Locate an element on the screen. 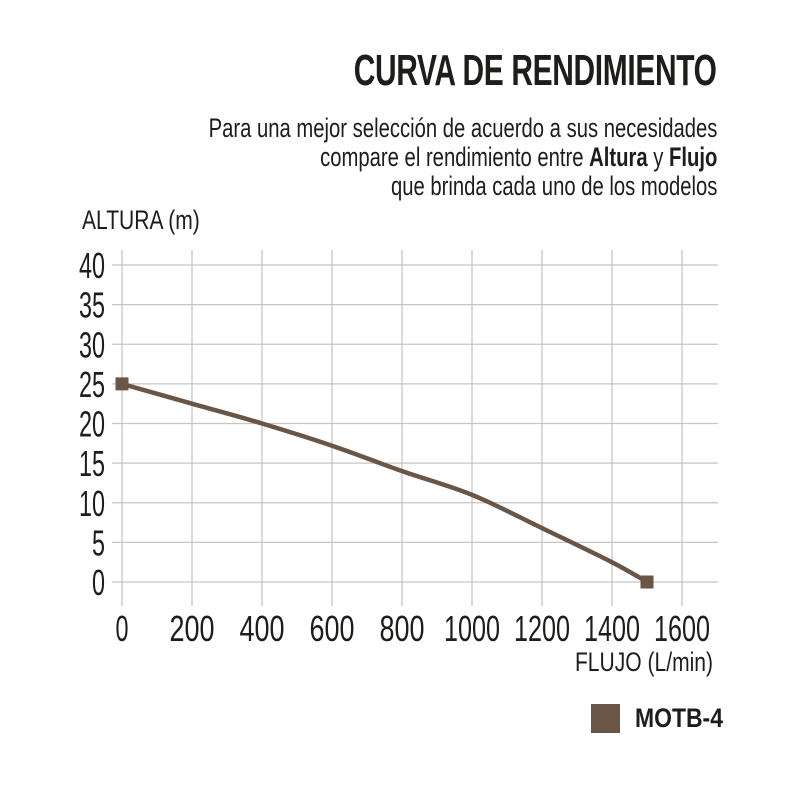 The image size is (800, 800). subtitle-bold-flujo: Flujo is located at coordinates (692, 157).